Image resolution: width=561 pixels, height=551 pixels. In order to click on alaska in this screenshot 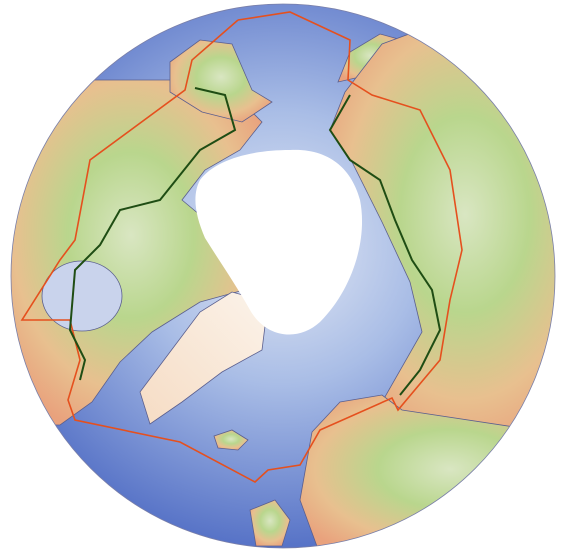, I will do `click(221, 81)`.